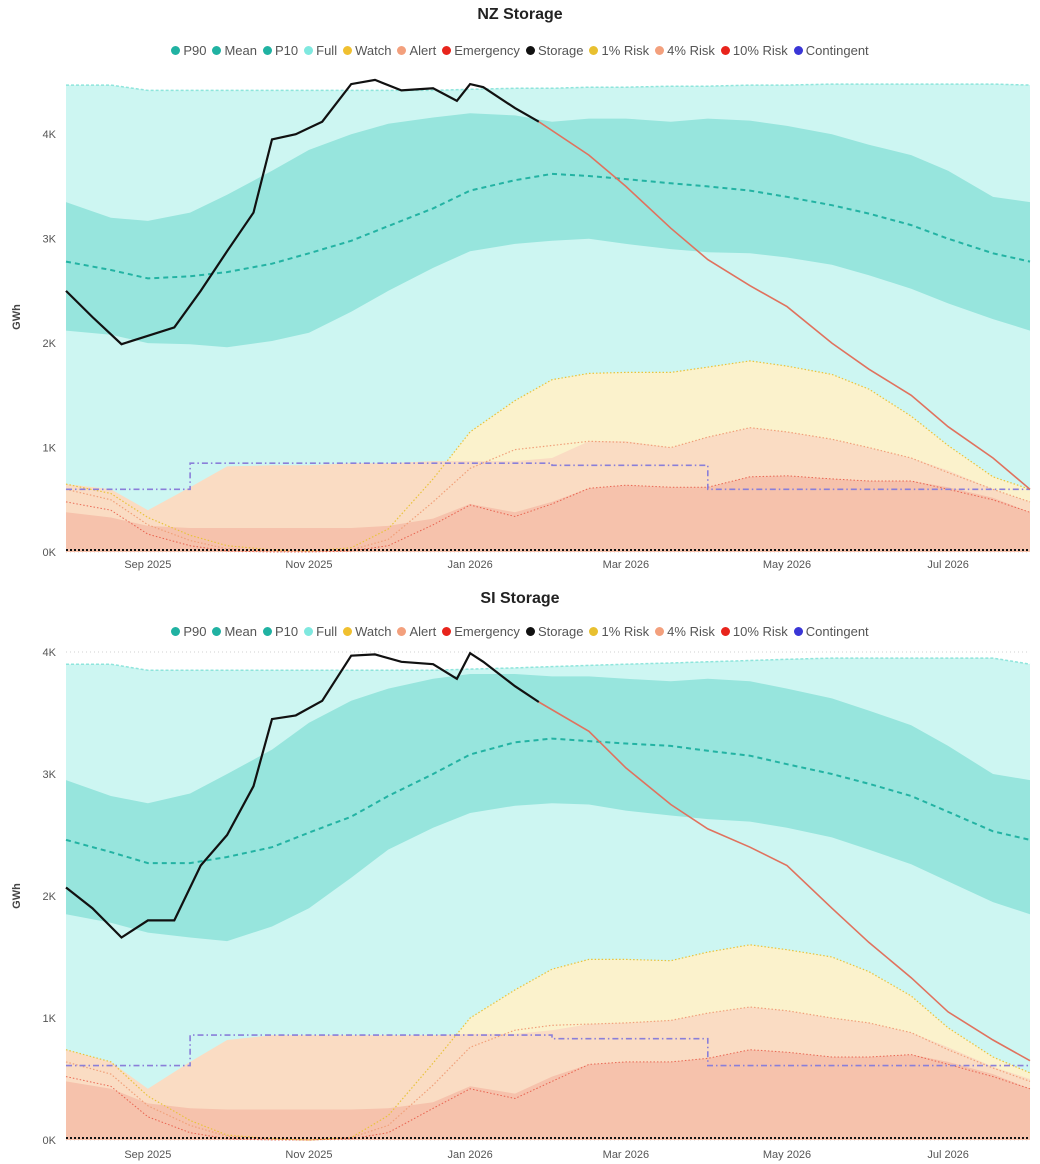 This screenshot has height=1164, width=1040. What do you see at coordinates (787, 565) in the screenshot?
I see `x-tick-label: May 2026` at bounding box center [787, 565].